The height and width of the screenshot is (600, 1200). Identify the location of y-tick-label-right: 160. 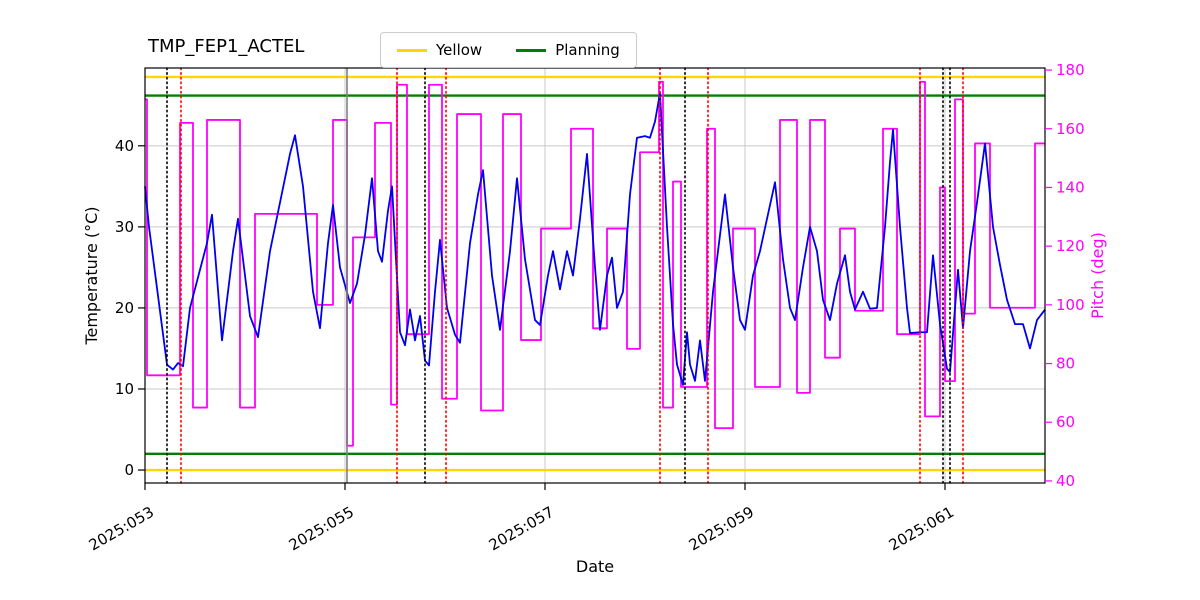
(1070, 129).